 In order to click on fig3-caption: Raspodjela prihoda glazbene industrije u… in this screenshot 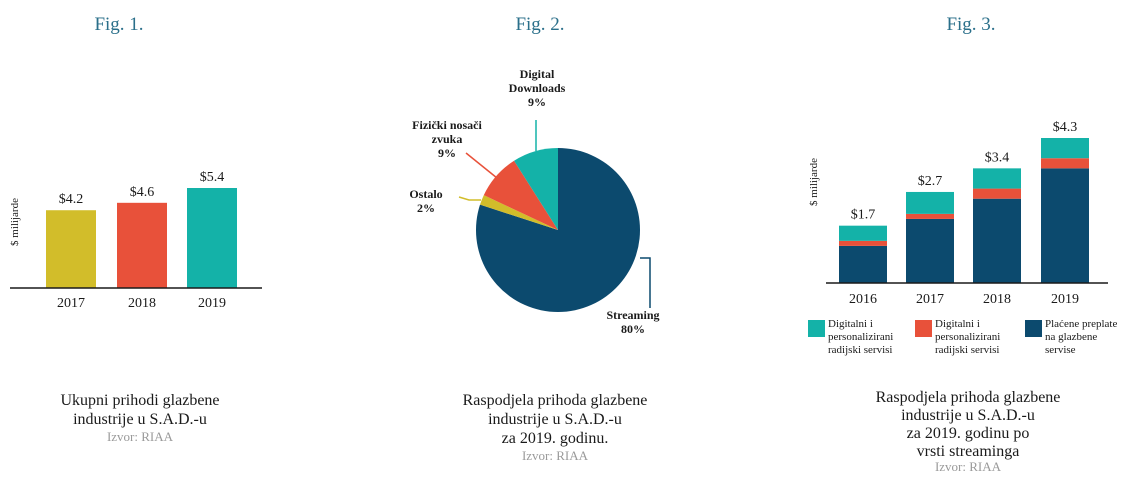, I will do `click(968, 431)`.